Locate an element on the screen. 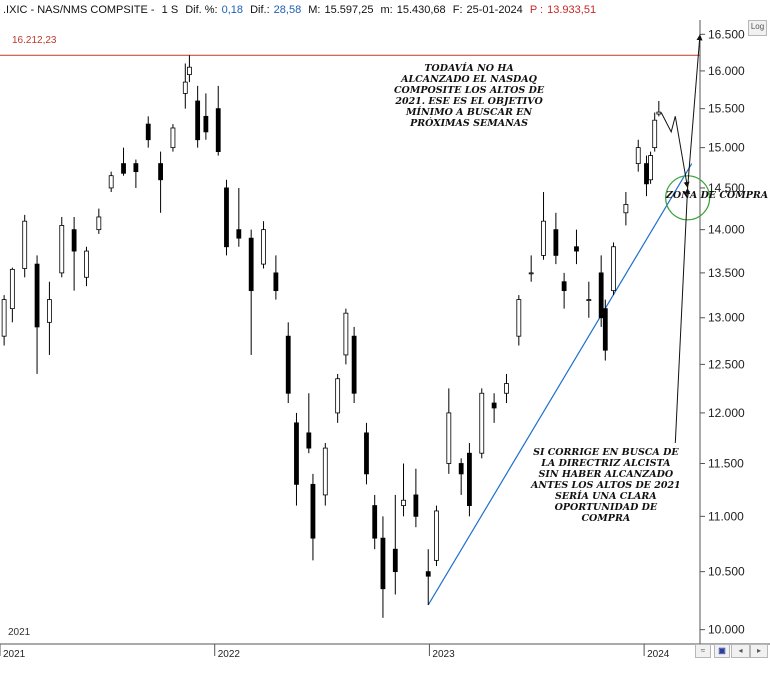  bottom-note-line: ANTES LOS ALTOS DE 2021 is located at coordinates (606, 485).